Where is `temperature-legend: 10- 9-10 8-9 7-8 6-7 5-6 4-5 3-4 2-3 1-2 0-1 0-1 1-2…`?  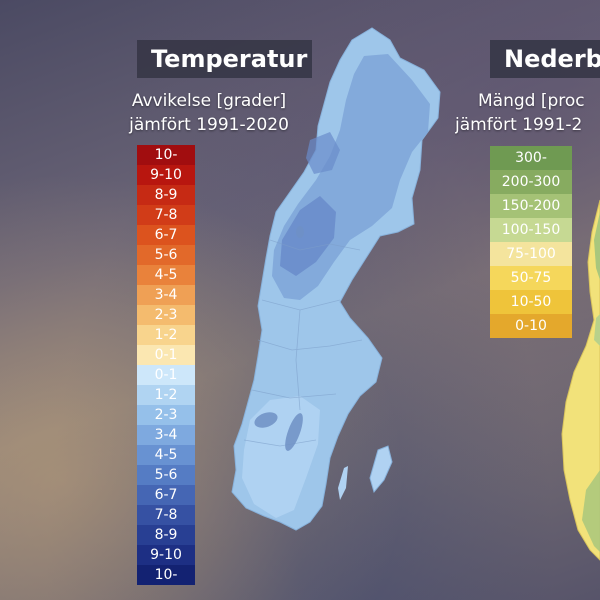 temperature-legend: 10- 9-10 8-9 7-8 6-7 5-6 4-5 3-4 2-3 1-2 0-1 0-1 1-2… is located at coordinates (166, 365).